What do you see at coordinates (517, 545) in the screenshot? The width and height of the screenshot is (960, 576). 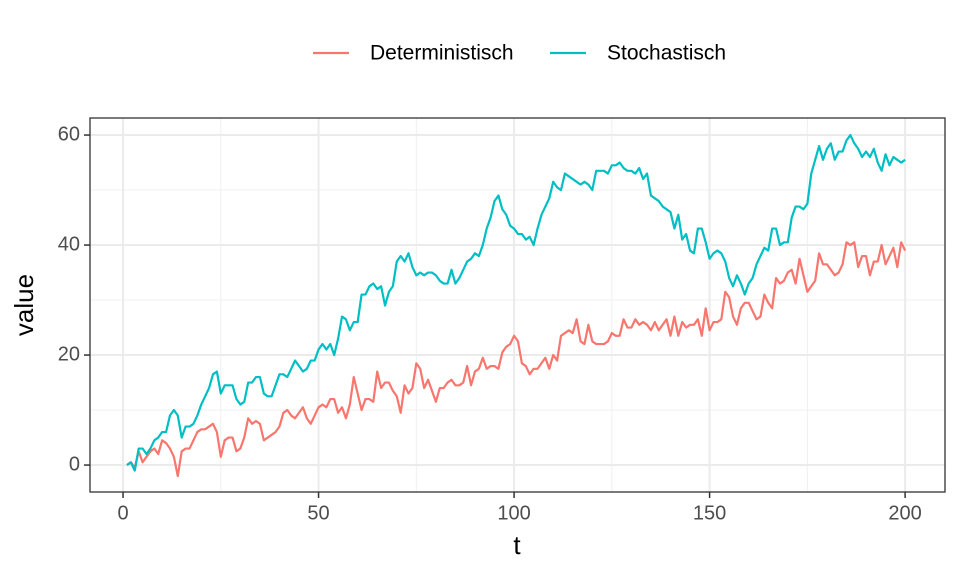 I see `x-axis-title: t` at bounding box center [517, 545].